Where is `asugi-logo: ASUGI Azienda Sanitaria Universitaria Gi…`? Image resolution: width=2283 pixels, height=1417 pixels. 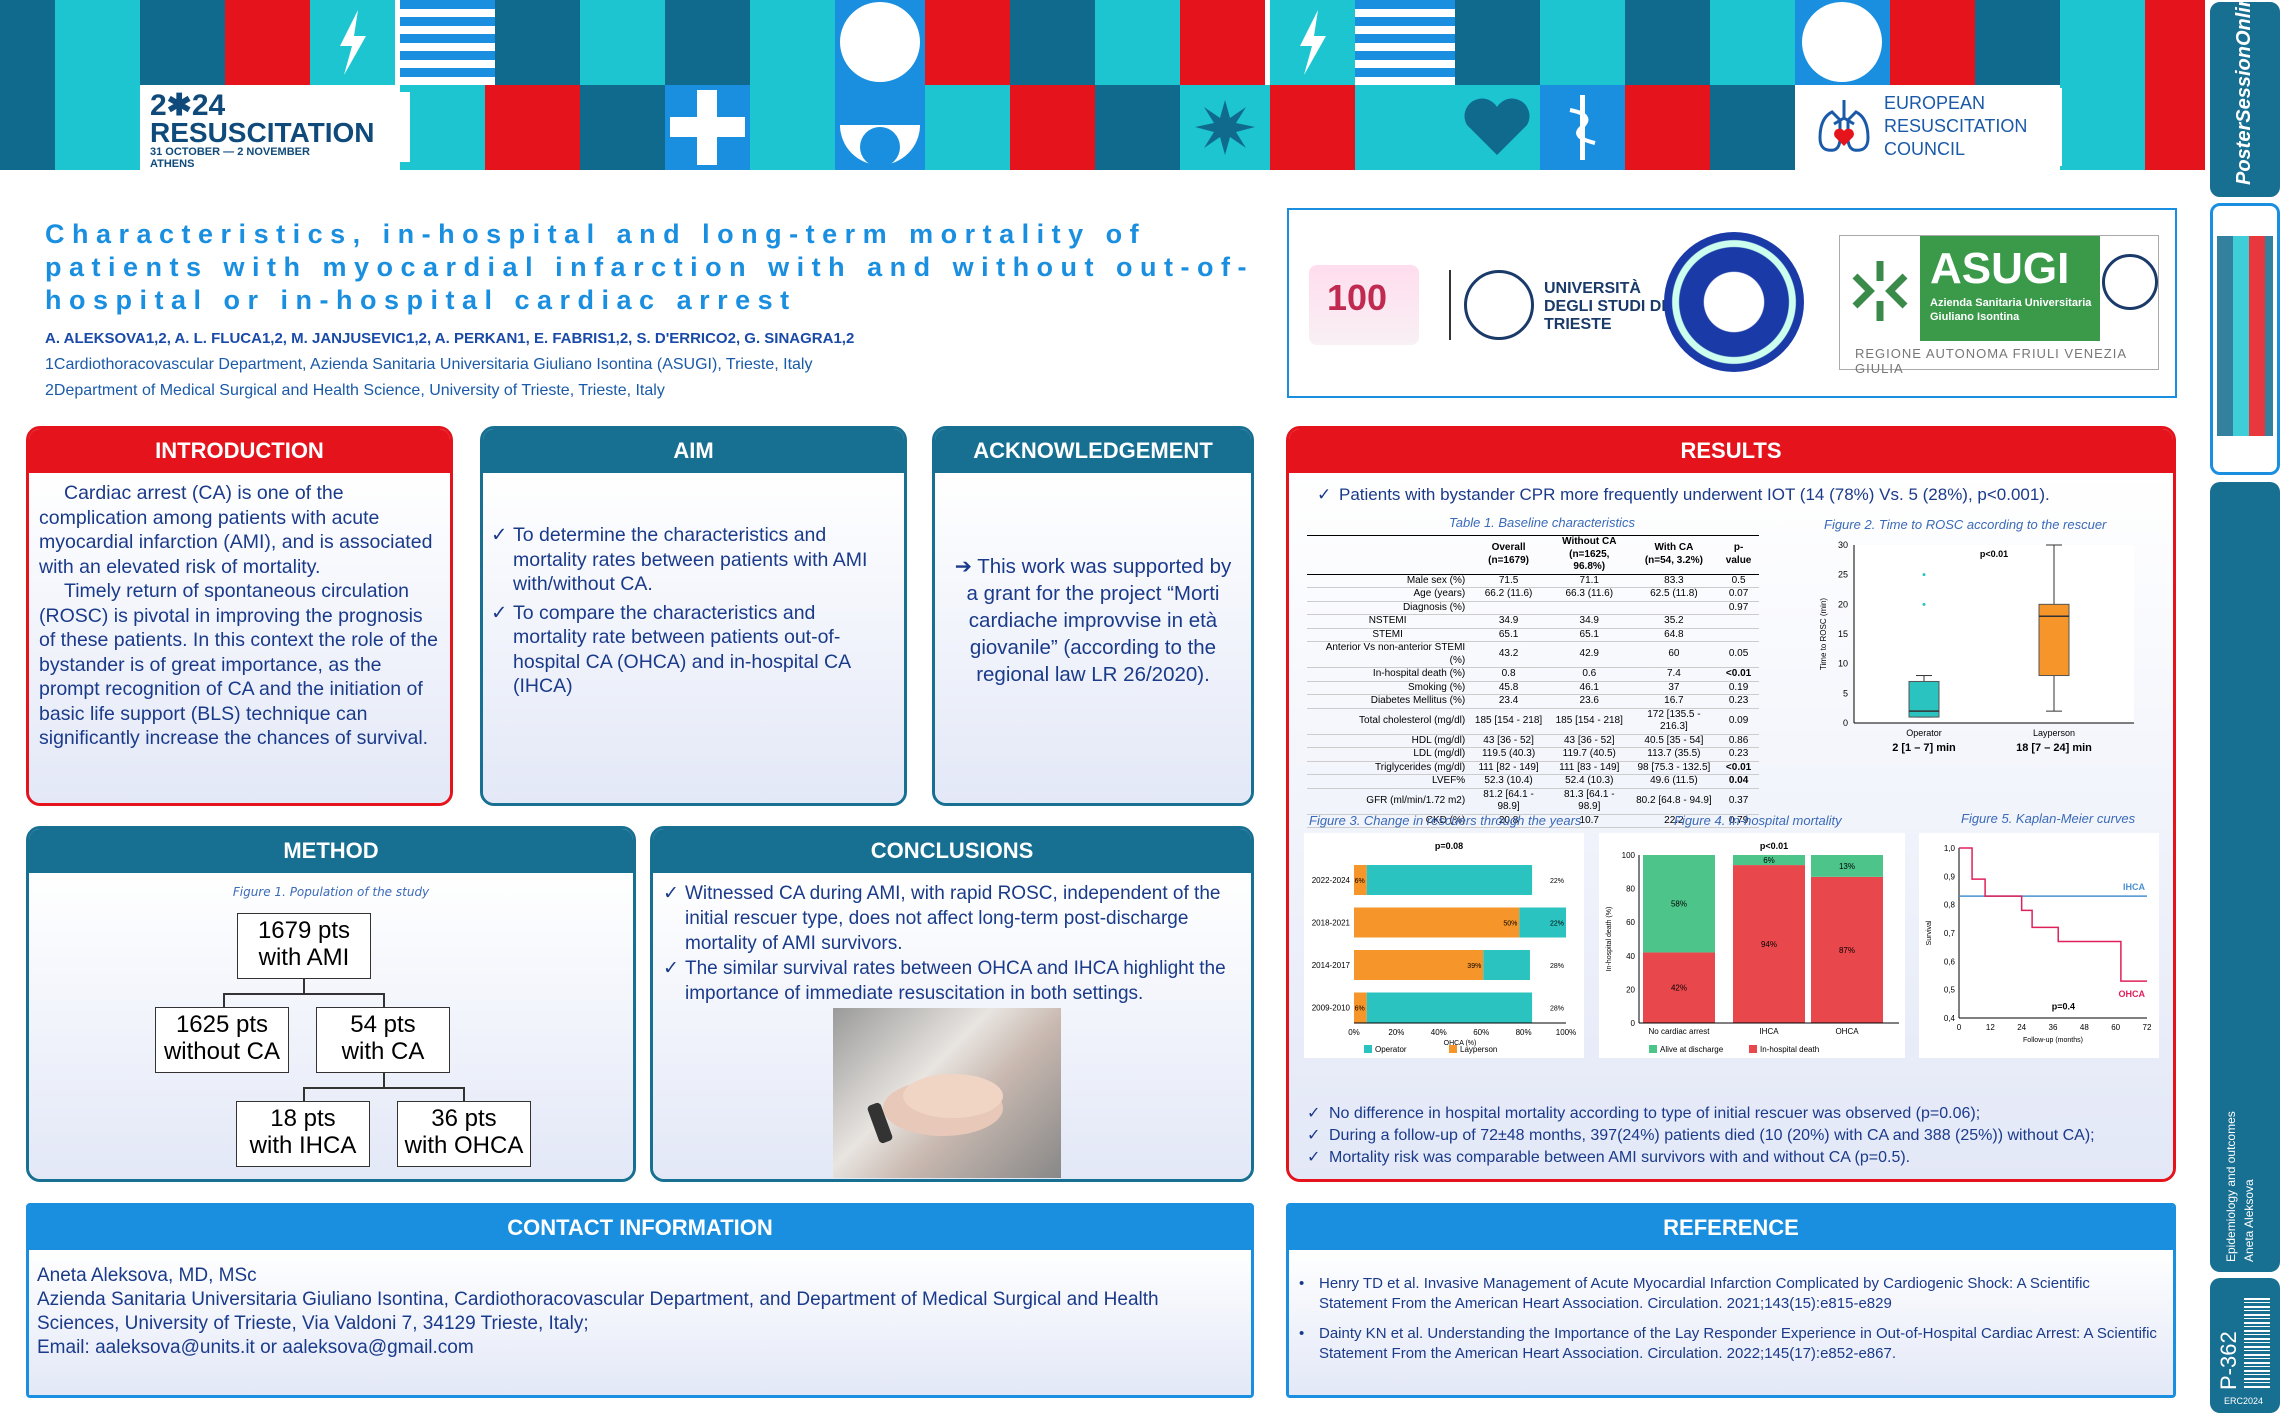
asugi-logo: ASUGI Azienda Sanitaria Universitaria Gi… is located at coordinates (1999, 305).